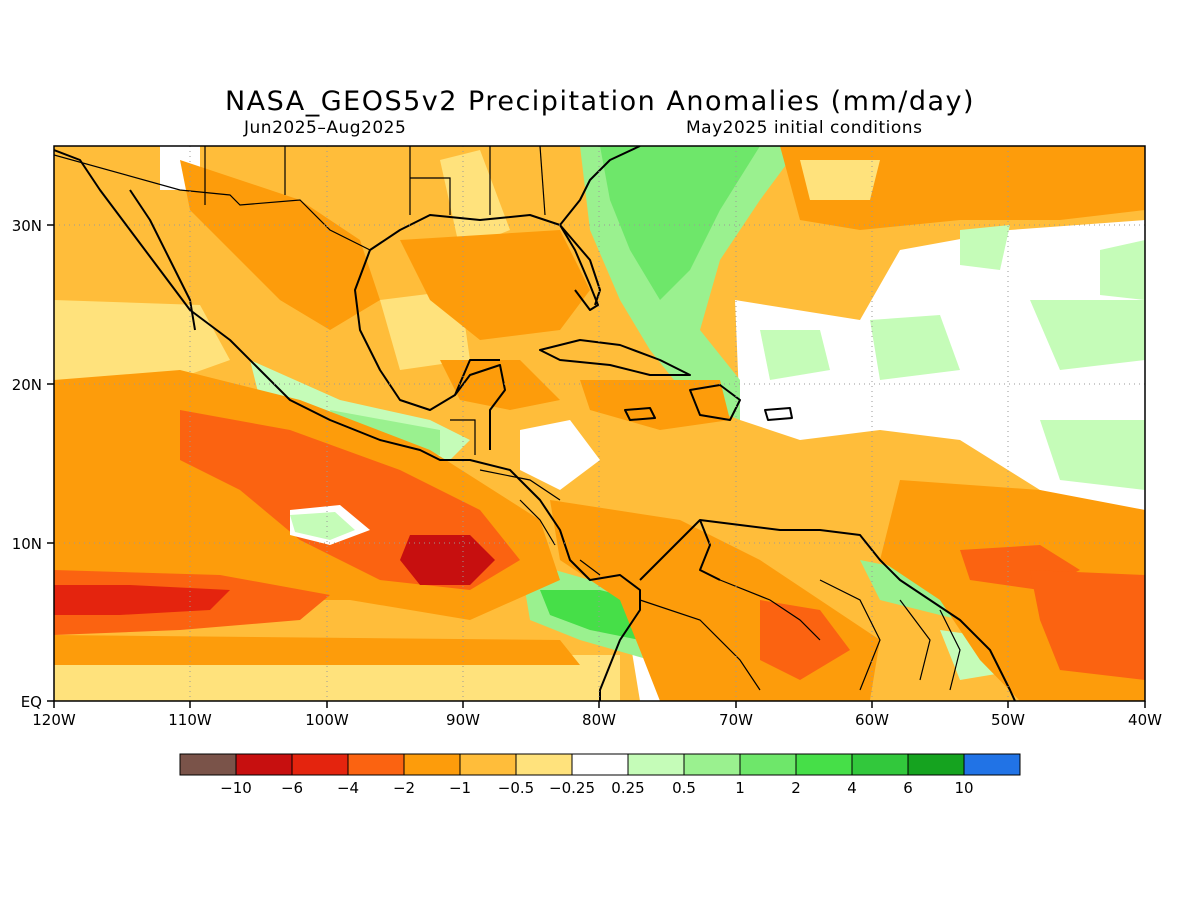 The height and width of the screenshot is (900, 1200). I want to click on initial-conditions: May2025 initial conditions, so click(804, 128).